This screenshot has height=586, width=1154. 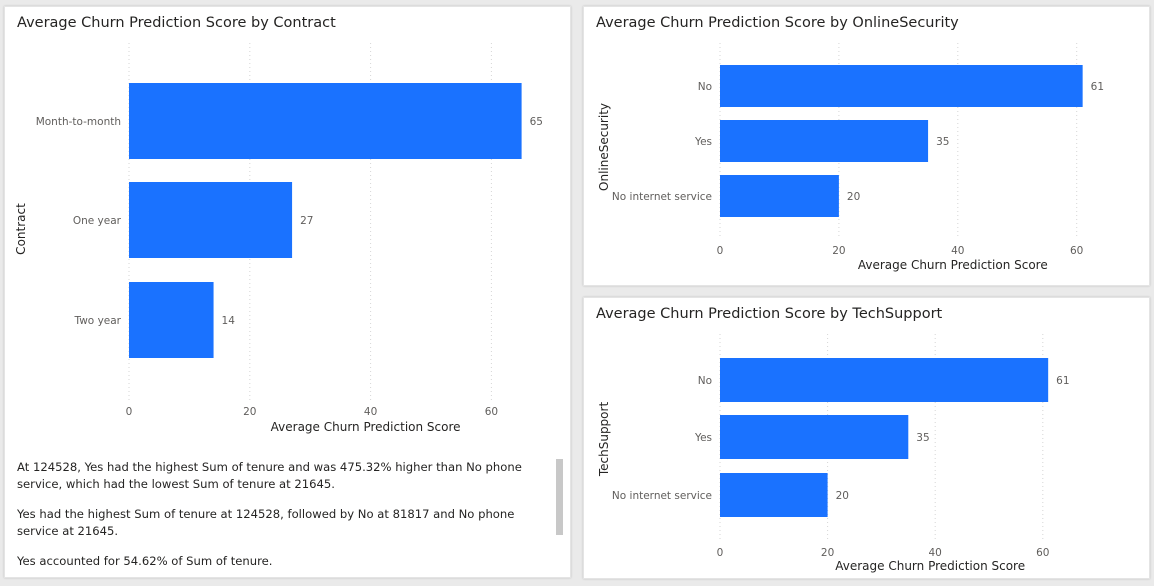 What do you see at coordinates (21, 229) in the screenshot?
I see `y-axis-title: Contract` at bounding box center [21, 229].